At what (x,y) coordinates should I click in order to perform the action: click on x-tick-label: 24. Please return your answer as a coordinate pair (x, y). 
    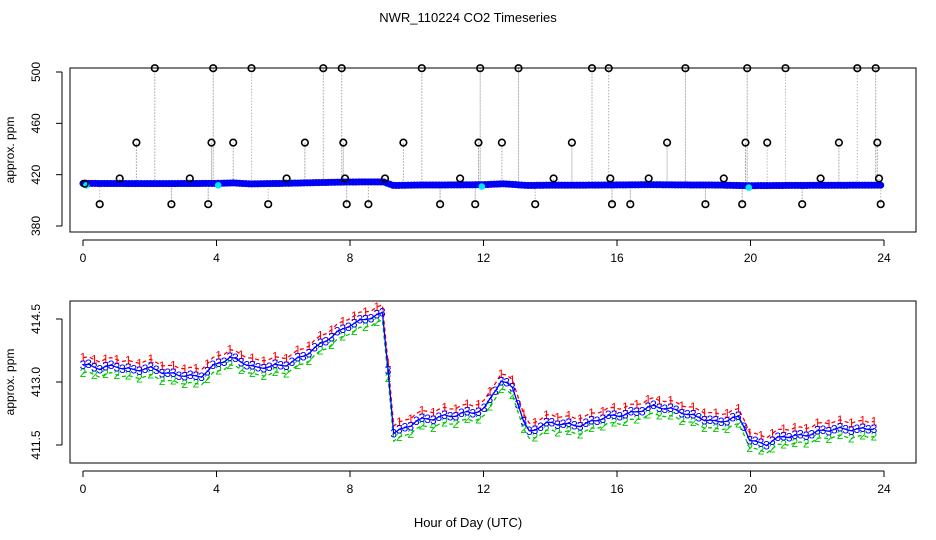
    Looking at the image, I should click on (884, 489).